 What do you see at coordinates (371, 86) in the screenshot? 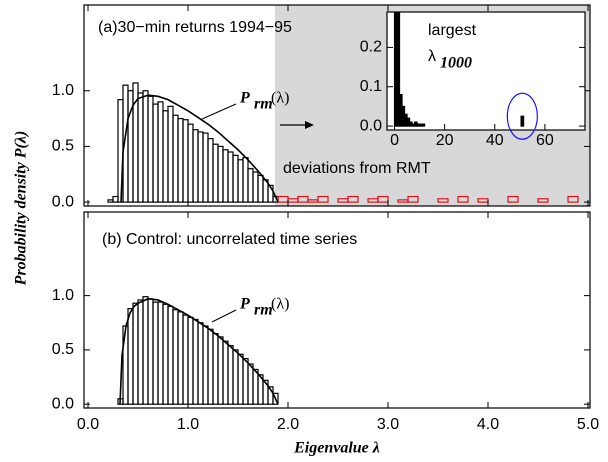
I see `y-tick-label: 0.1` at bounding box center [371, 86].